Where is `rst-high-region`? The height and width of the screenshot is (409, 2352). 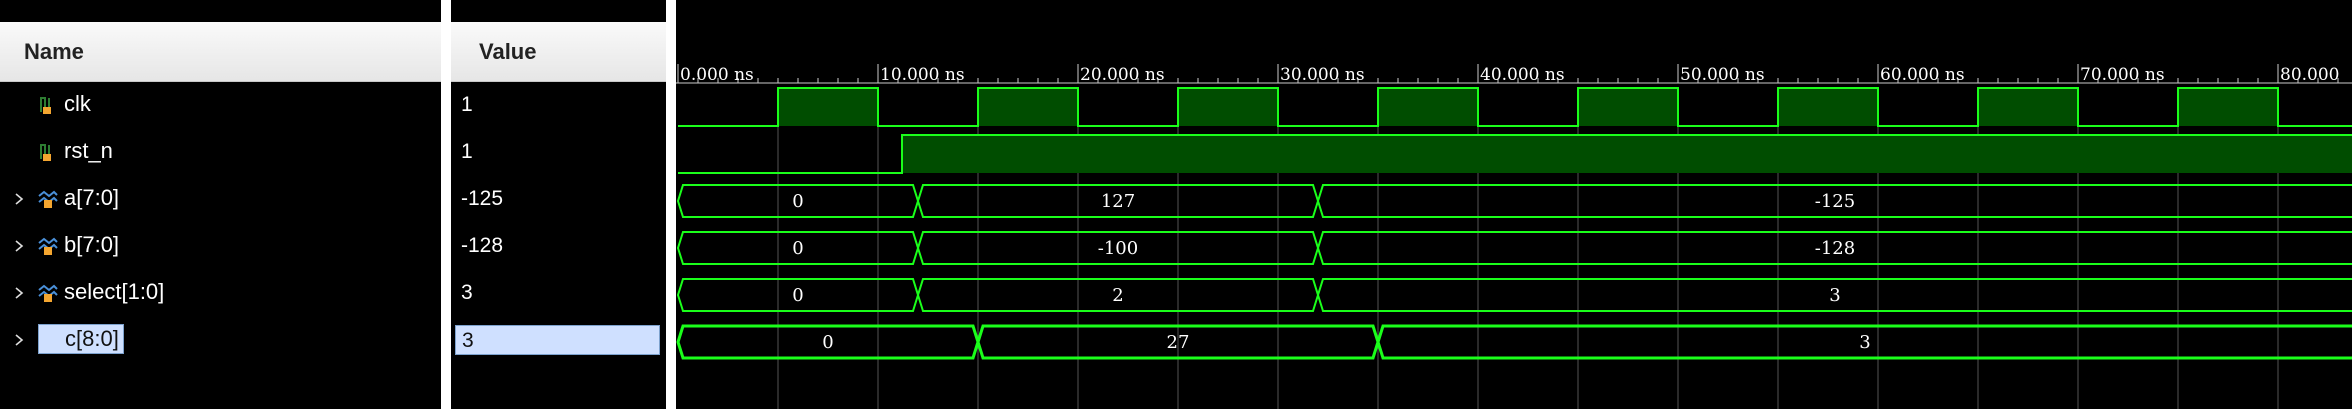
rst-high-region is located at coordinates (1627, 154).